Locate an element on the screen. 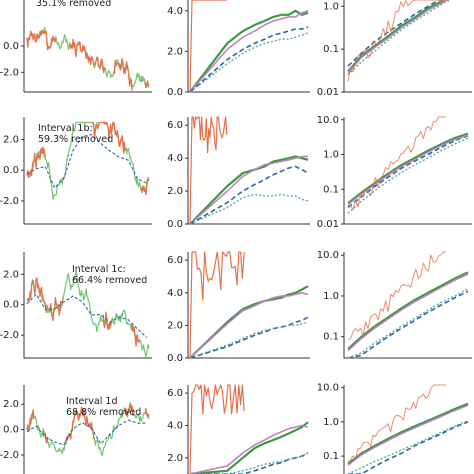 Image resolution: width=474 pixels, height=474 pixels. interval-label: Interval 1b: is located at coordinates (65, 128).